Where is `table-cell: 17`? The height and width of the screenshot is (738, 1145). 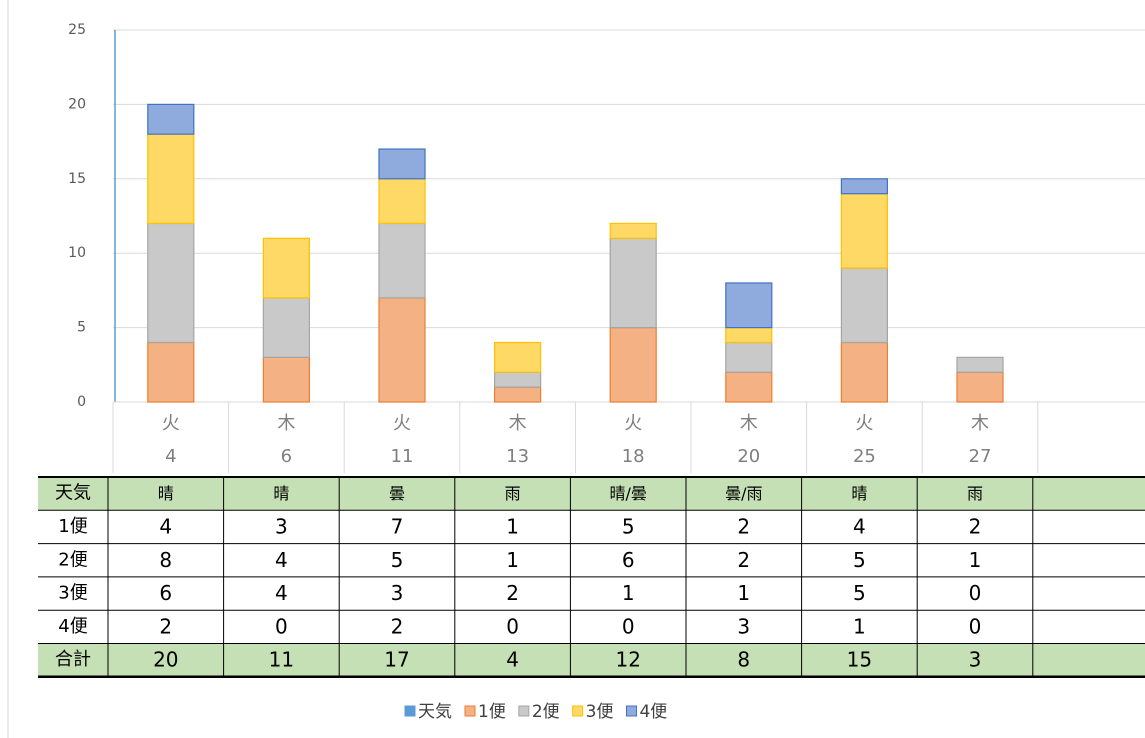 table-cell: 17 is located at coordinates (396, 660).